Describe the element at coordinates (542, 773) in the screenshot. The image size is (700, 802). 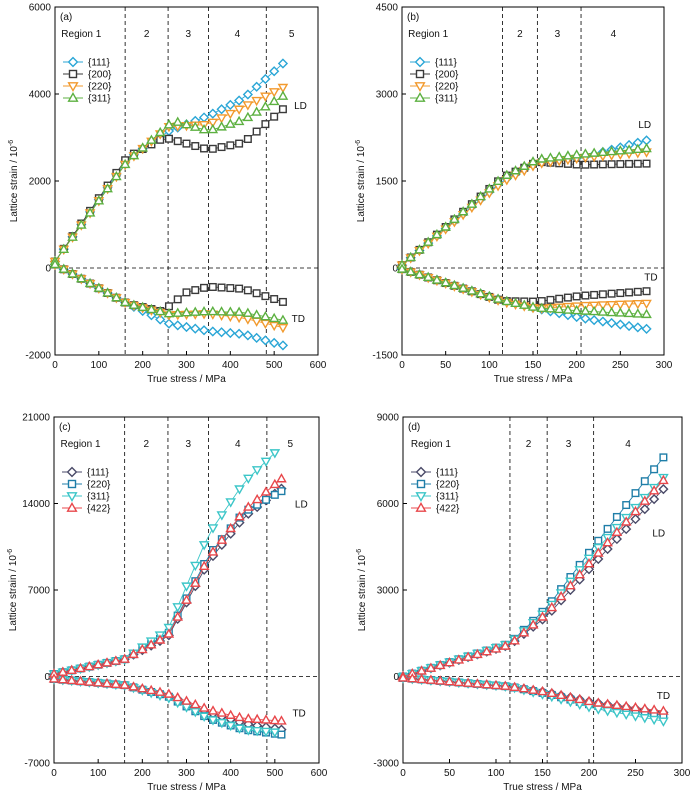
I see `x-tick-label: 150` at that location.